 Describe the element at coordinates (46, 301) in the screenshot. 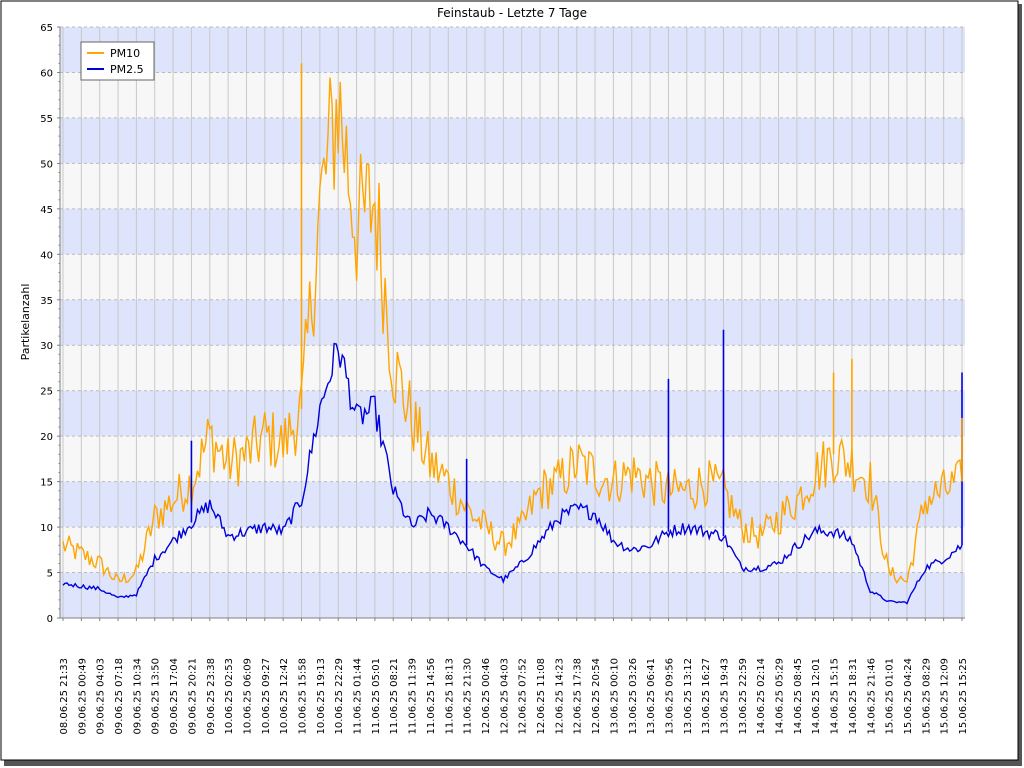

I see `y-tick-label: 35` at that location.